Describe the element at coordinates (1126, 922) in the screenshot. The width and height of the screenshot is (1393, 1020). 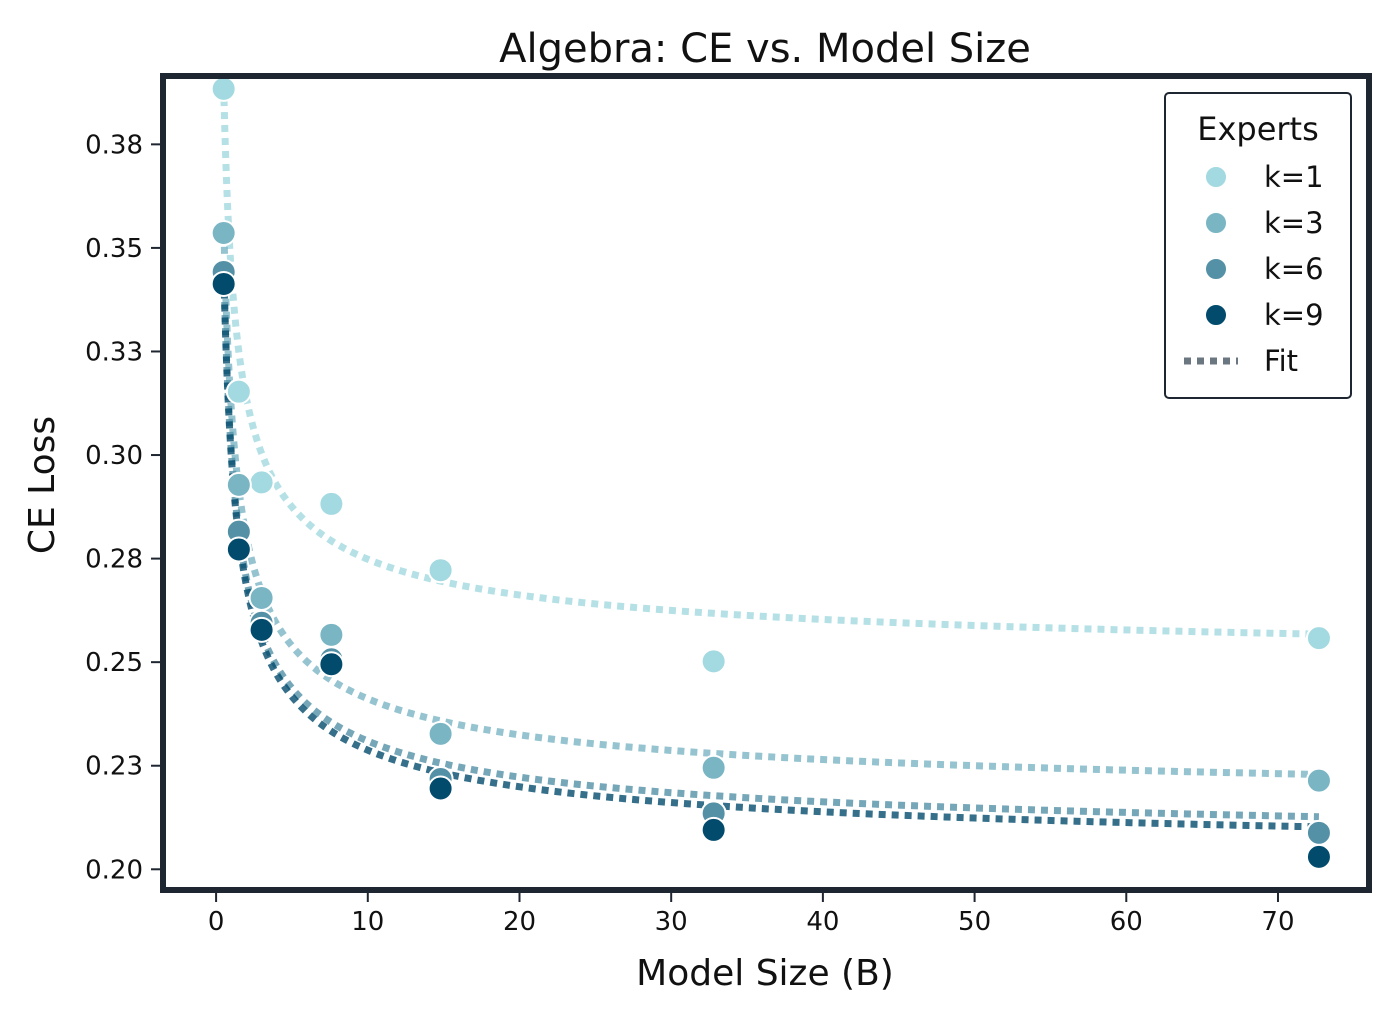
I see `x-tick-label: 60` at that location.